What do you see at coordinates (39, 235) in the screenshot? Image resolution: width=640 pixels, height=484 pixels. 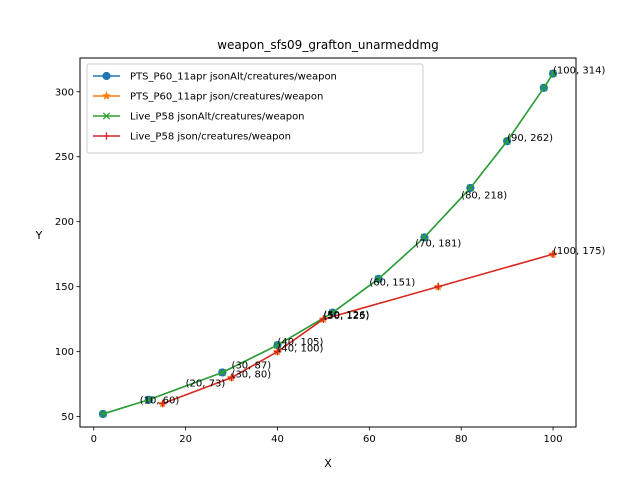 I see `y-axis-label: Y` at bounding box center [39, 235].